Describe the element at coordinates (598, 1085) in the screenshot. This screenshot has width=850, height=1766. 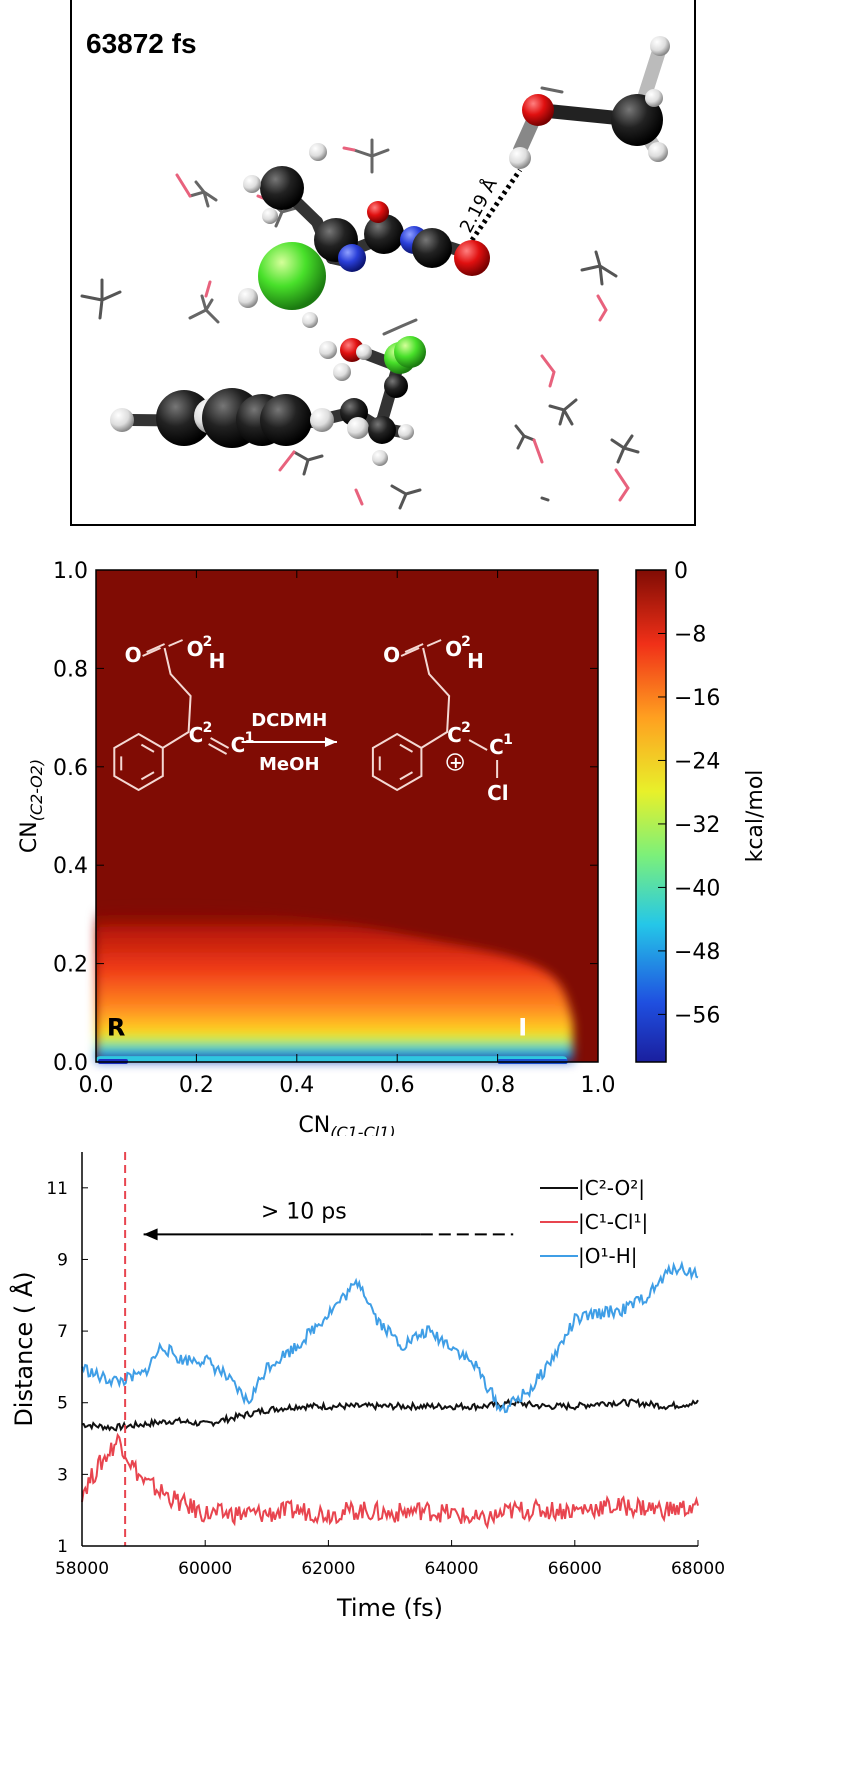
I see `x-tick-label: 1.0` at that location.